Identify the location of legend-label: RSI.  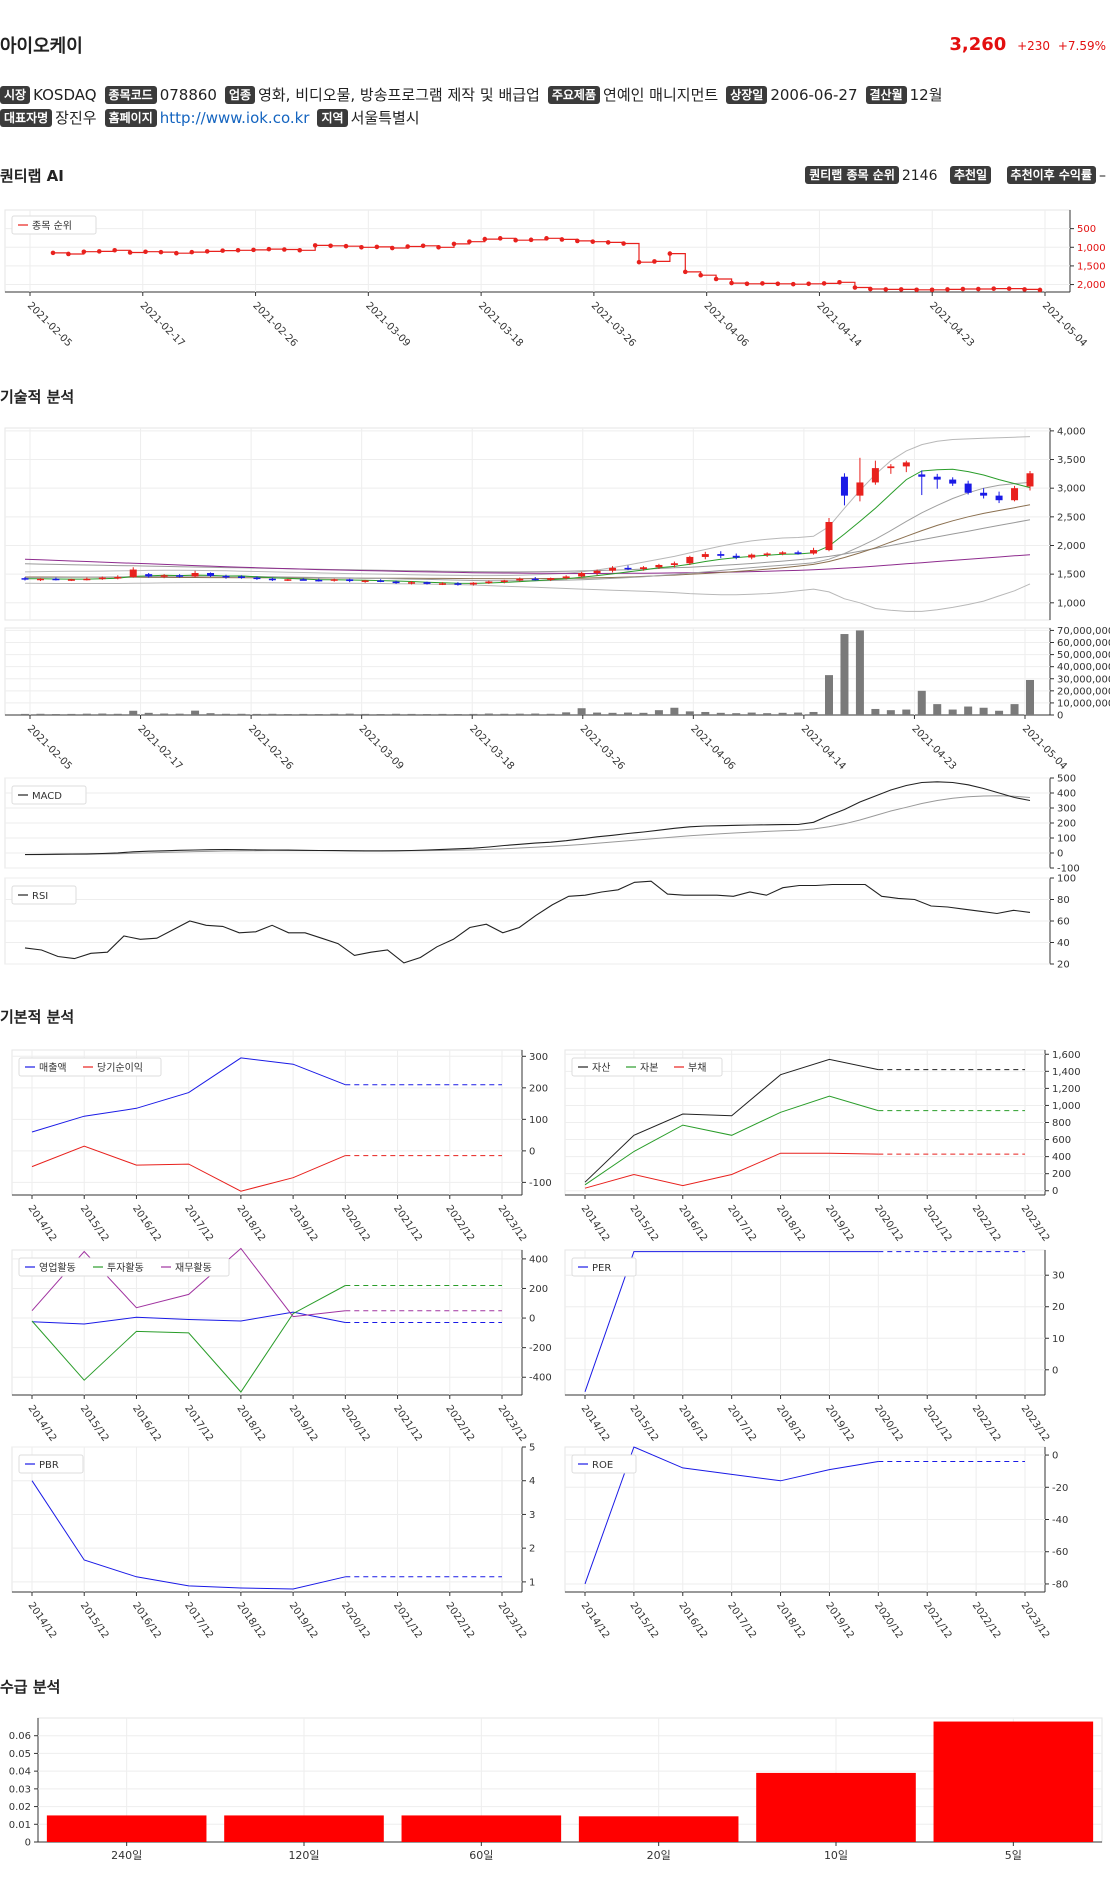
(40, 896).